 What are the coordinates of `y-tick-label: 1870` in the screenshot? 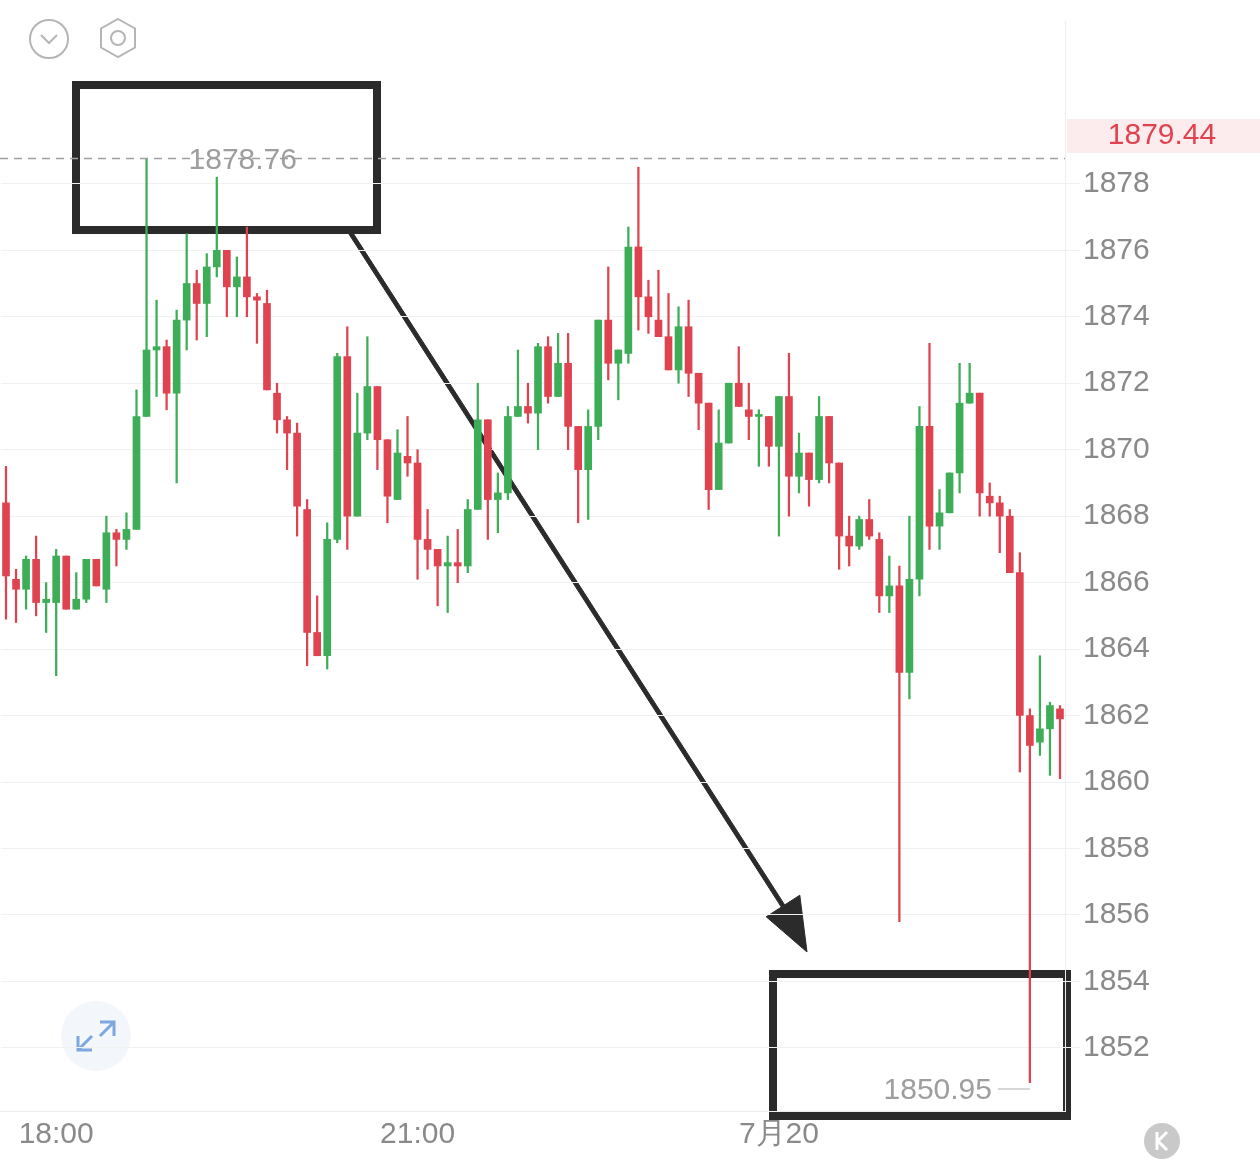 It's located at (1116, 447).